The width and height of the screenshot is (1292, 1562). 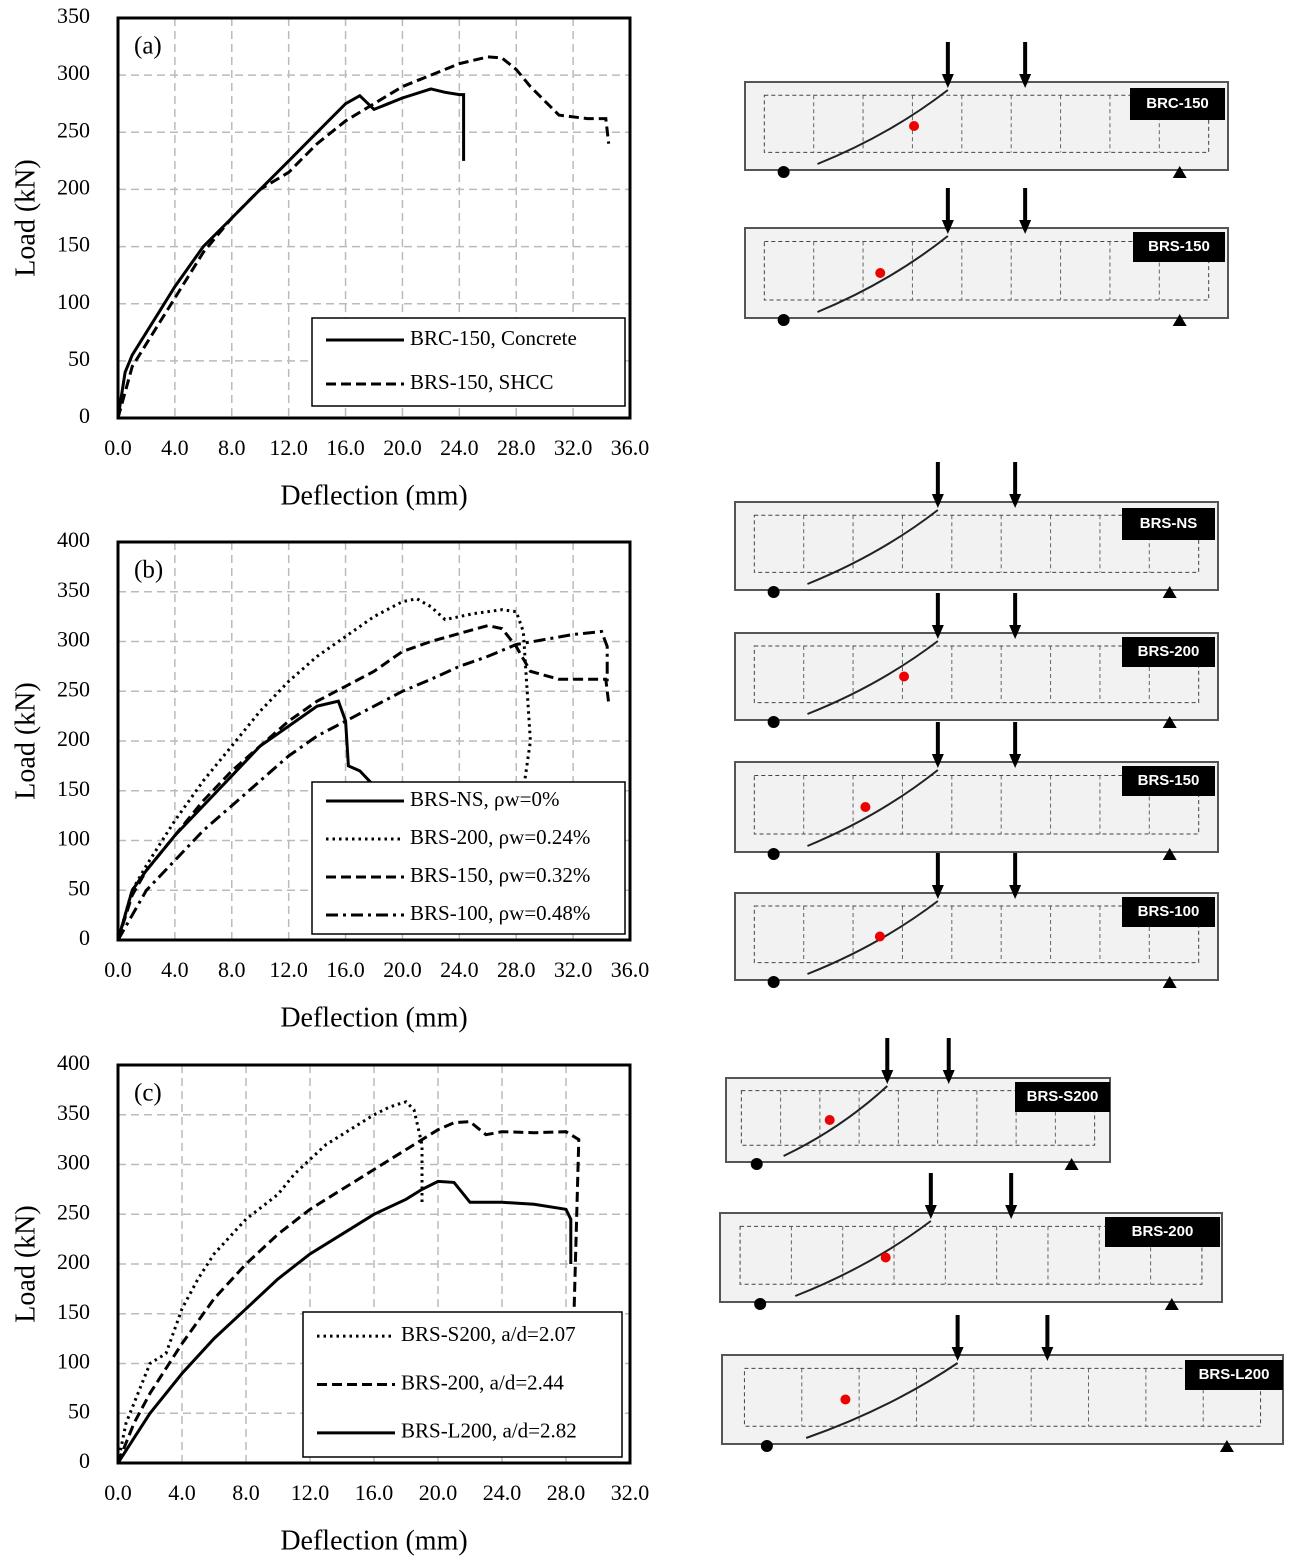 What do you see at coordinates (500, 837) in the screenshot?
I see `legend-label: BRS-200, ρw=0.24%` at bounding box center [500, 837].